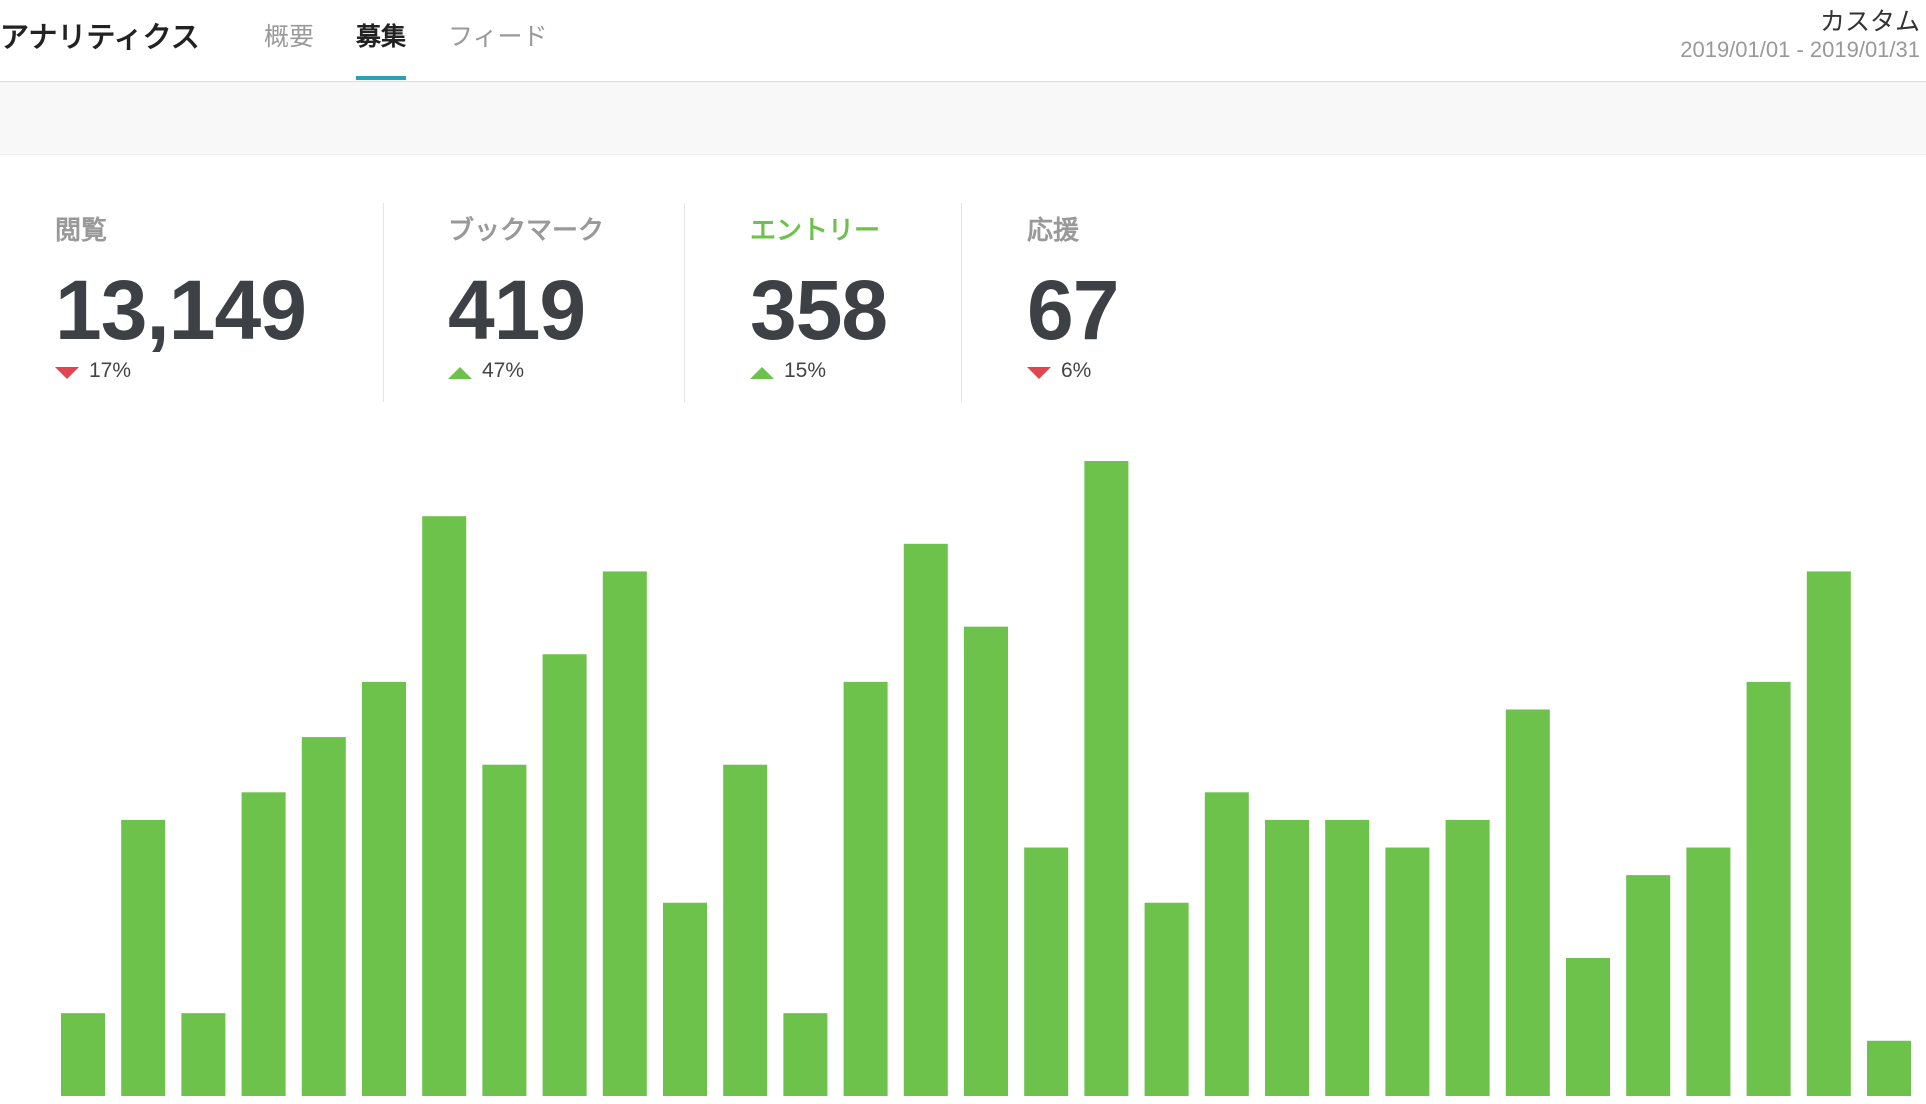  Describe the element at coordinates (1800, 49) in the screenshot. I see `range-dates: 2019/01/01 - 2019/01/31` at that location.